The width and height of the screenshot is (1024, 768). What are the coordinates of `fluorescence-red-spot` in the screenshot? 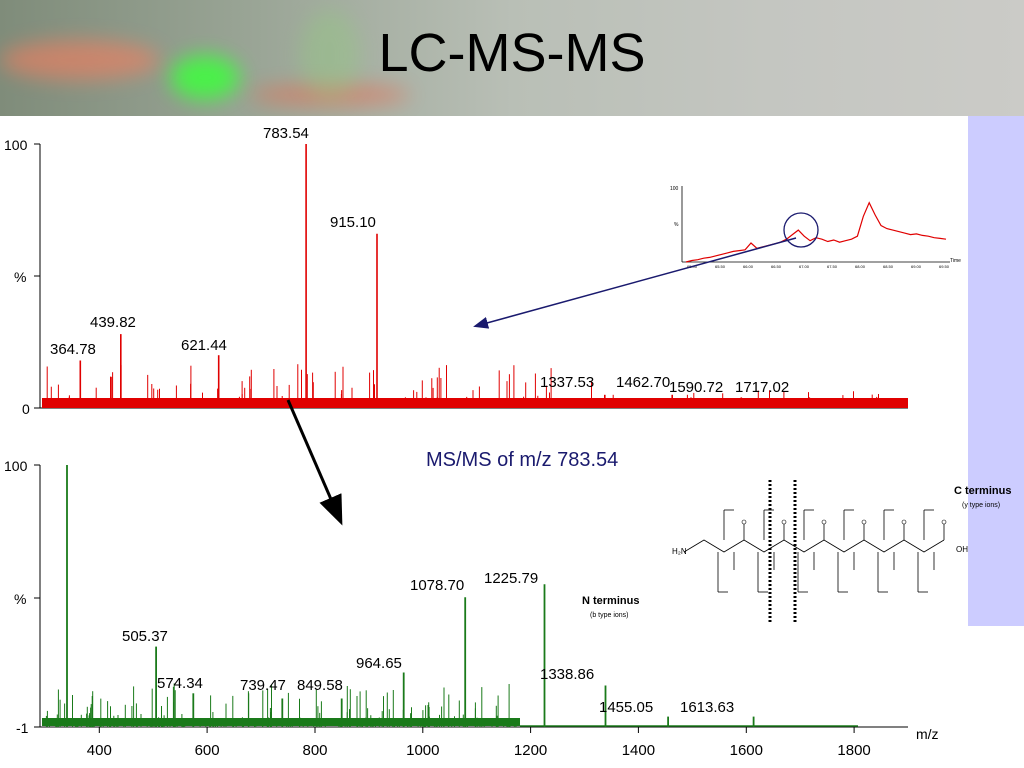 It's located at (80, 60).